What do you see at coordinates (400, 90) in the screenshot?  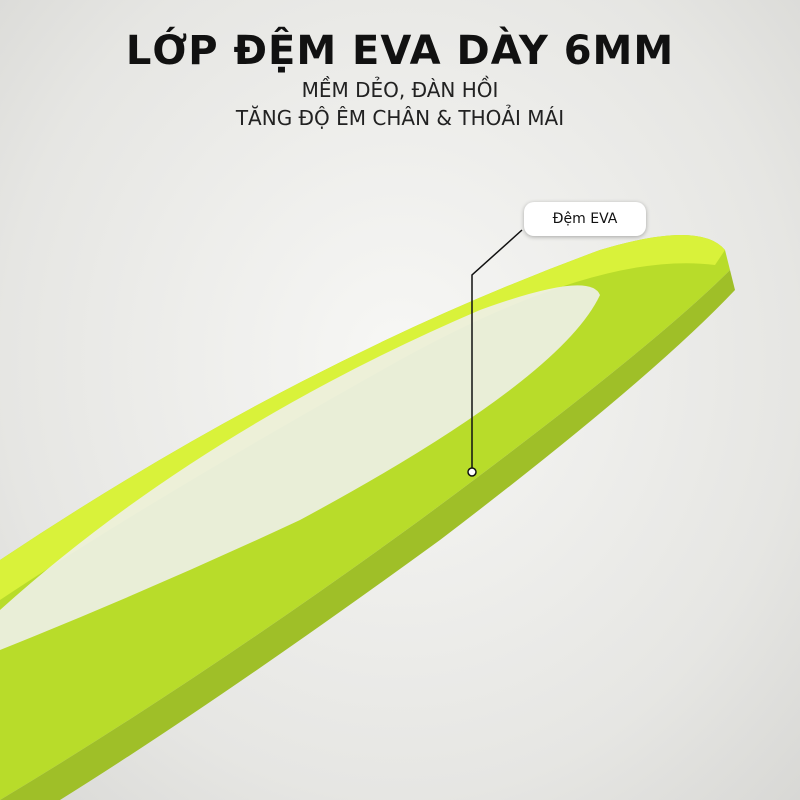 I see `subtitle: MỀM DẺO, ĐÀN HỒI` at bounding box center [400, 90].